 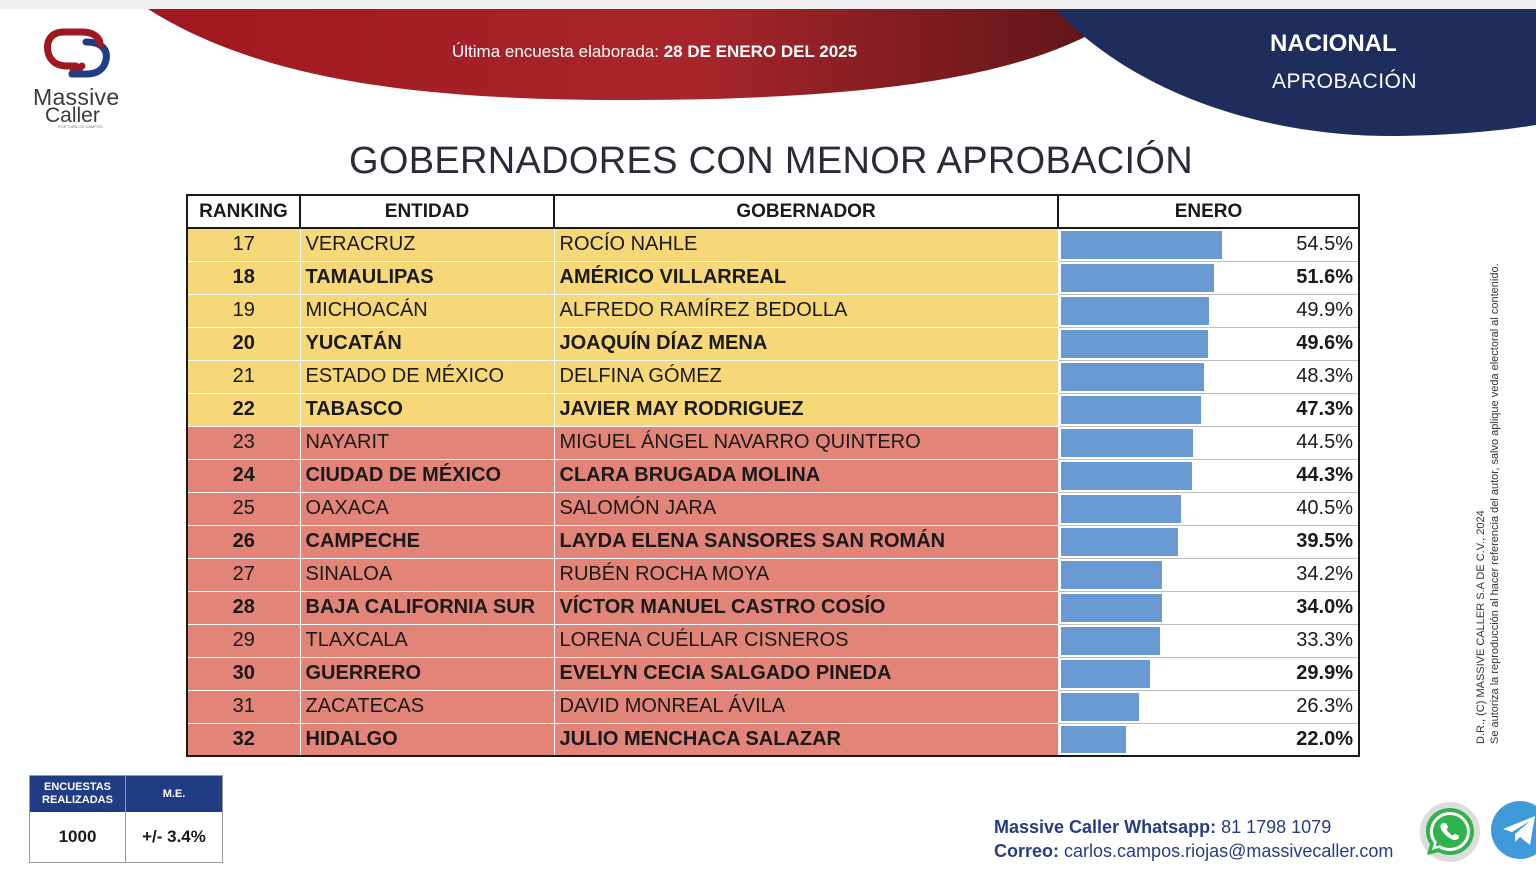 What do you see at coordinates (1324, 672) in the screenshot?
I see `approval-value: 29.9%` at bounding box center [1324, 672].